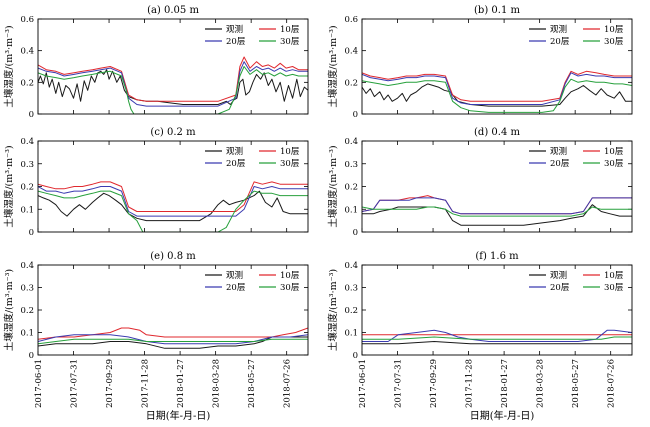 The height and width of the screenshot is (427, 650). What do you see at coordinates (502, 415) in the screenshot?
I see `x-axis-label-right: 日期(年-月-日)` at bounding box center [502, 415].